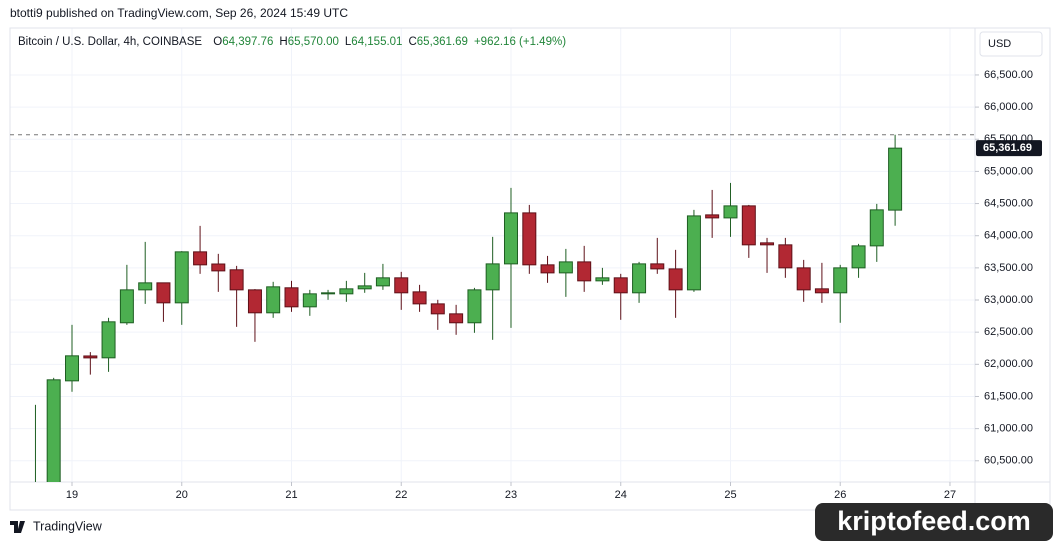 The image size is (1057, 550). What do you see at coordinates (1008, 364) in the screenshot?
I see `y-tick-label: 62,000.00` at bounding box center [1008, 364].